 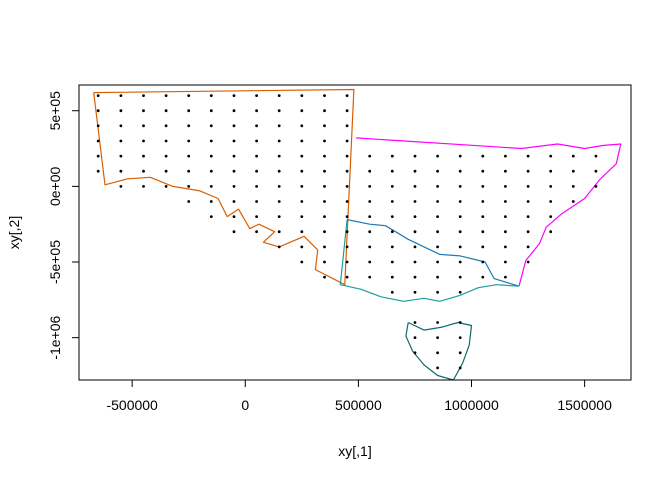 I want to click on y-tick-label: -1e+06, so click(x=55, y=337).